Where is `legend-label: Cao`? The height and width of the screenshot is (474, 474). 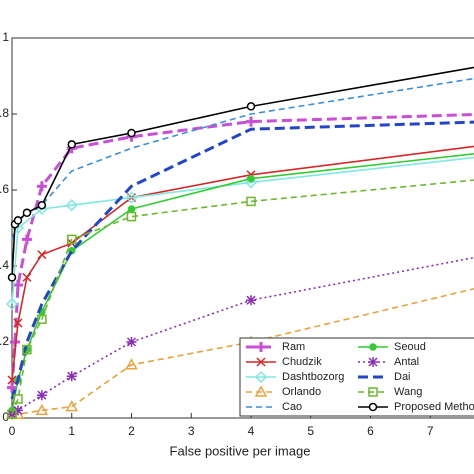
legend-label: Cao is located at coordinates (292, 407).